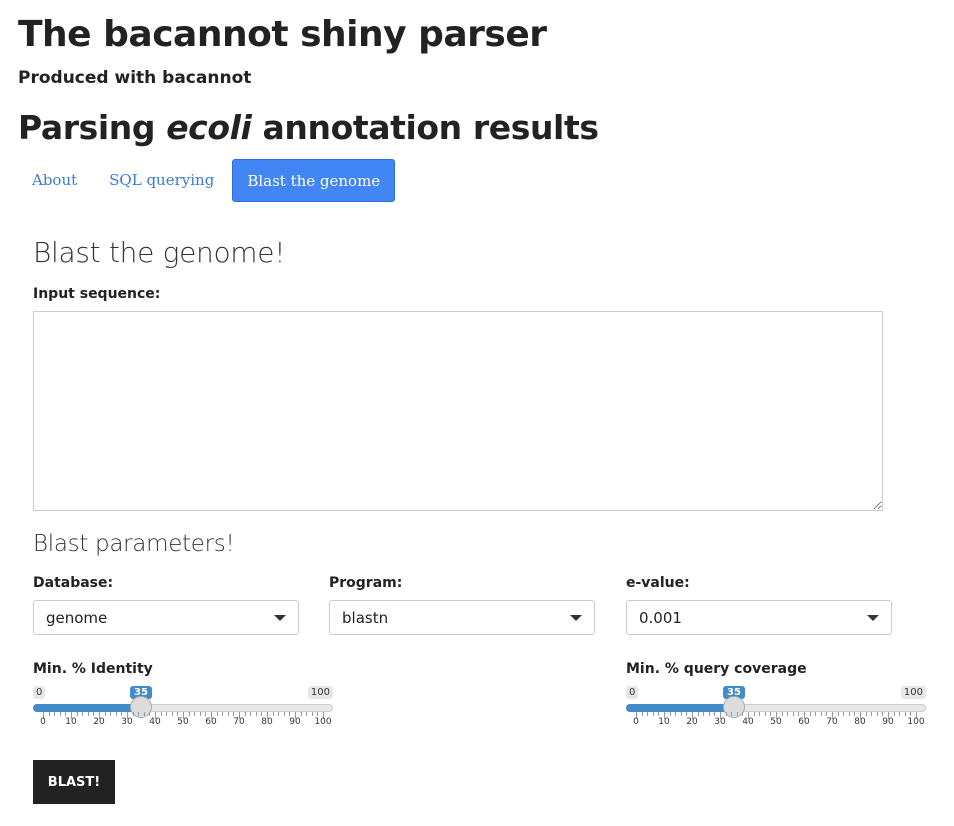 This screenshot has height=826, width=954. Describe the element at coordinates (425, 127) in the screenshot. I see `parsing-suffix: annotation results` at that location.